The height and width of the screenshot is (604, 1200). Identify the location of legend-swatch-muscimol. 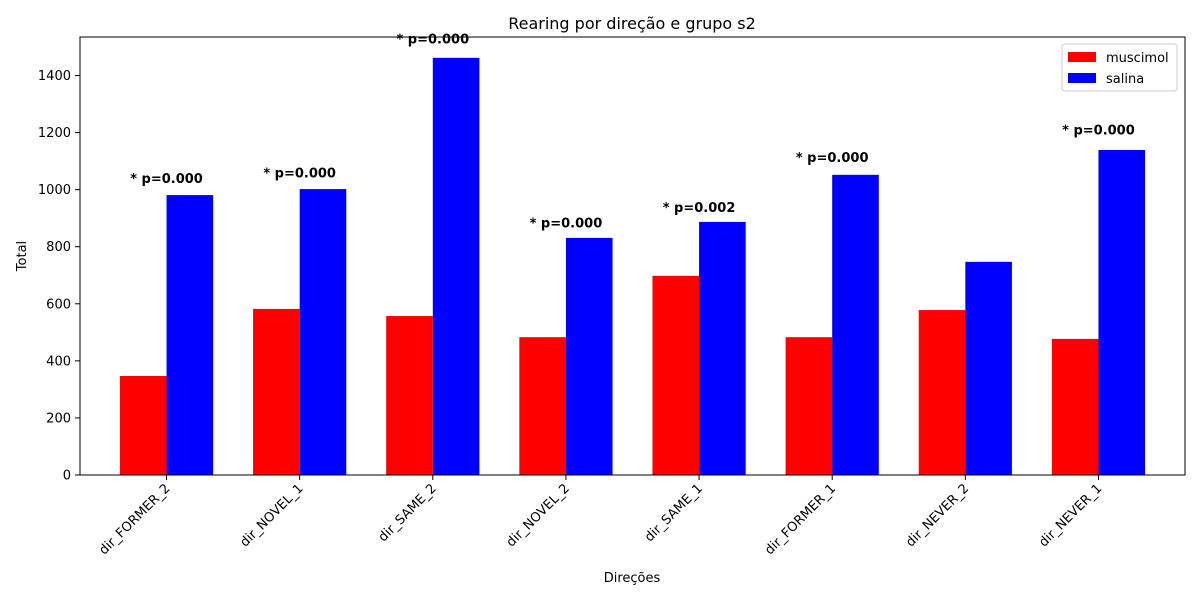
(1082, 57).